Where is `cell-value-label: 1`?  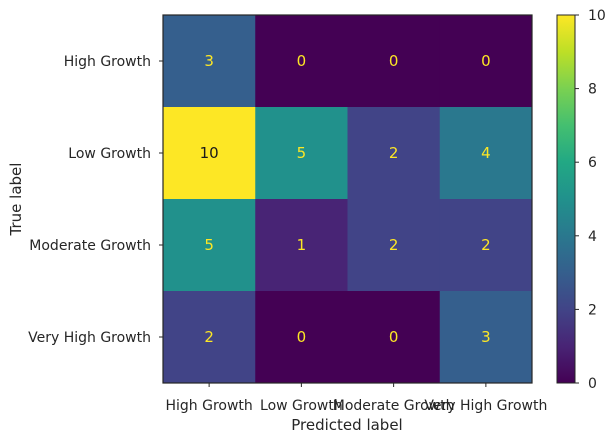 cell-value-label: 1 is located at coordinates (302, 245).